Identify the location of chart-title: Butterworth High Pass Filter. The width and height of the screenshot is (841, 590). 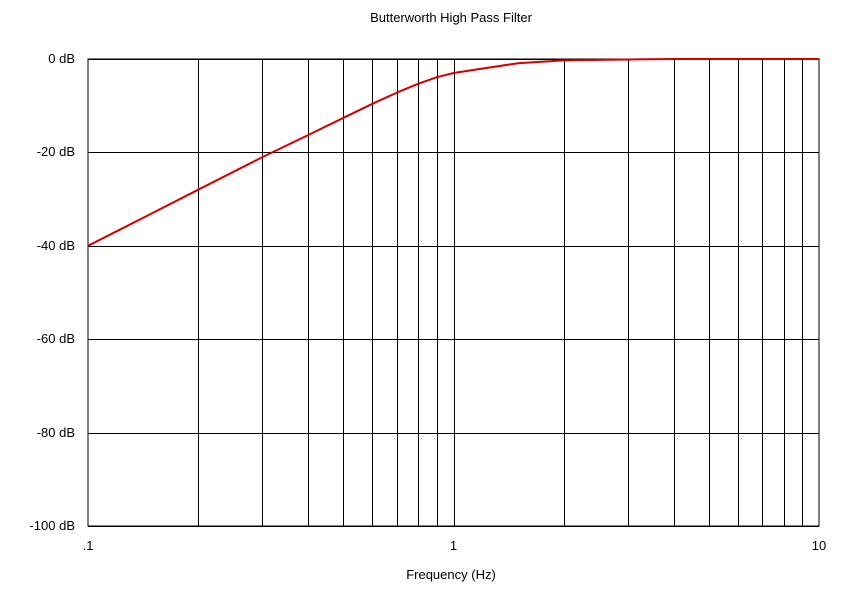
(451, 17).